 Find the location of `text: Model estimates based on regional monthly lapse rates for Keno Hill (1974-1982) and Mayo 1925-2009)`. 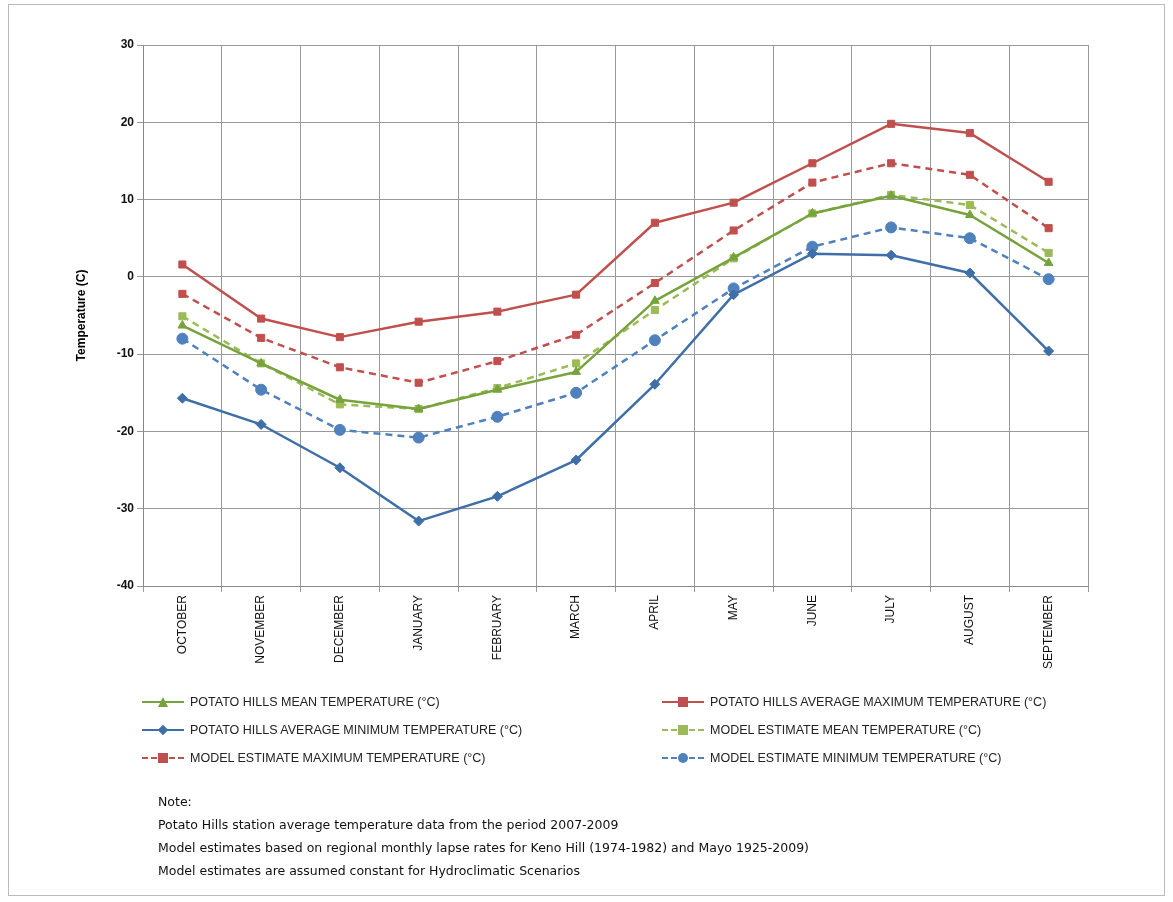

text: Model estimates based on regional monthly lapse rates for Keno Hill (1974-1982) and Mayo 1925-2009) is located at coordinates (484, 848).